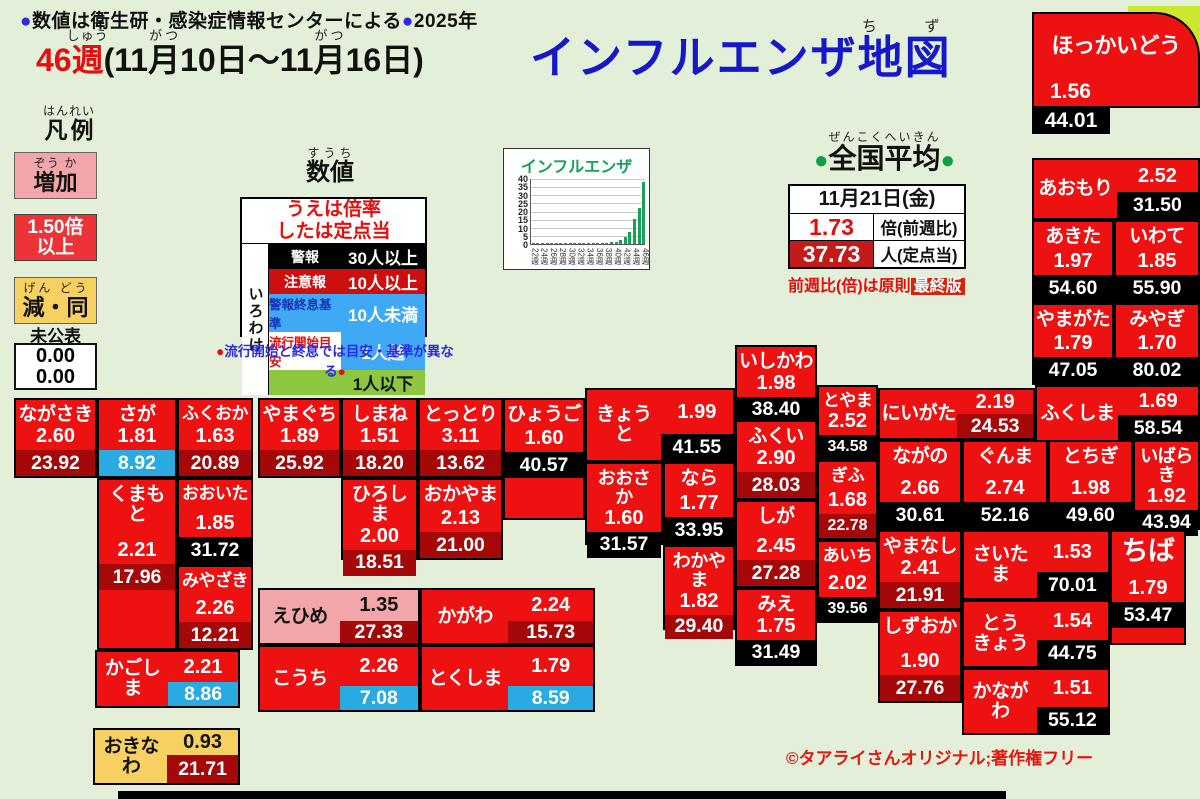  I want to click on pref-ratio-value: 2.13, so click(460, 518).